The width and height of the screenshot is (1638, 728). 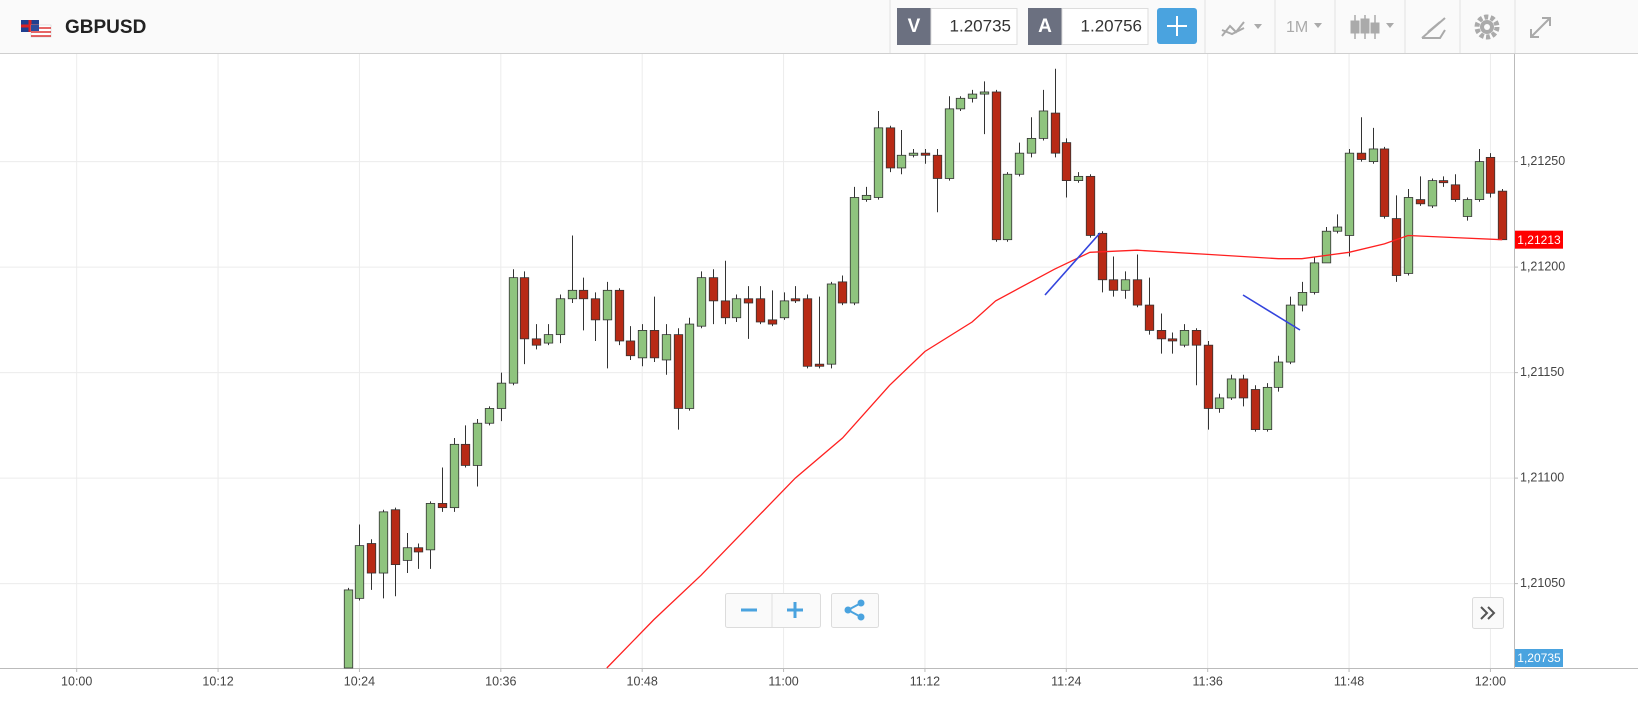 What do you see at coordinates (1177, 26) in the screenshot?
I see `crosshair-button` at bounding box center [1177, 26].